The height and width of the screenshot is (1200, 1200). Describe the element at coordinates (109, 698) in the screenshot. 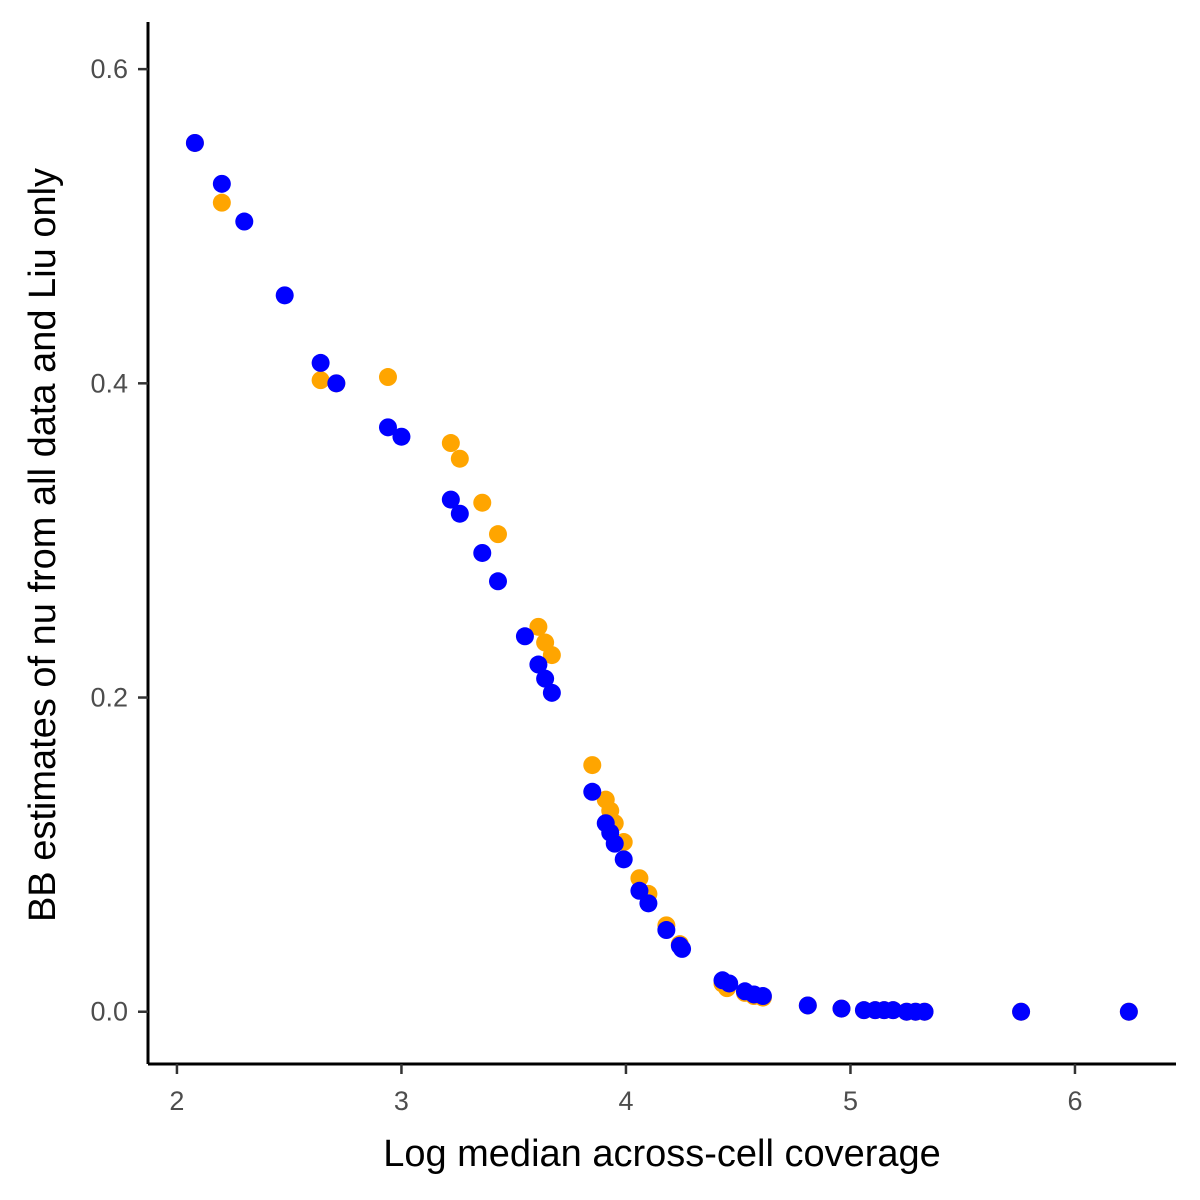

I see `y-tick-label: 0.2` at that location.